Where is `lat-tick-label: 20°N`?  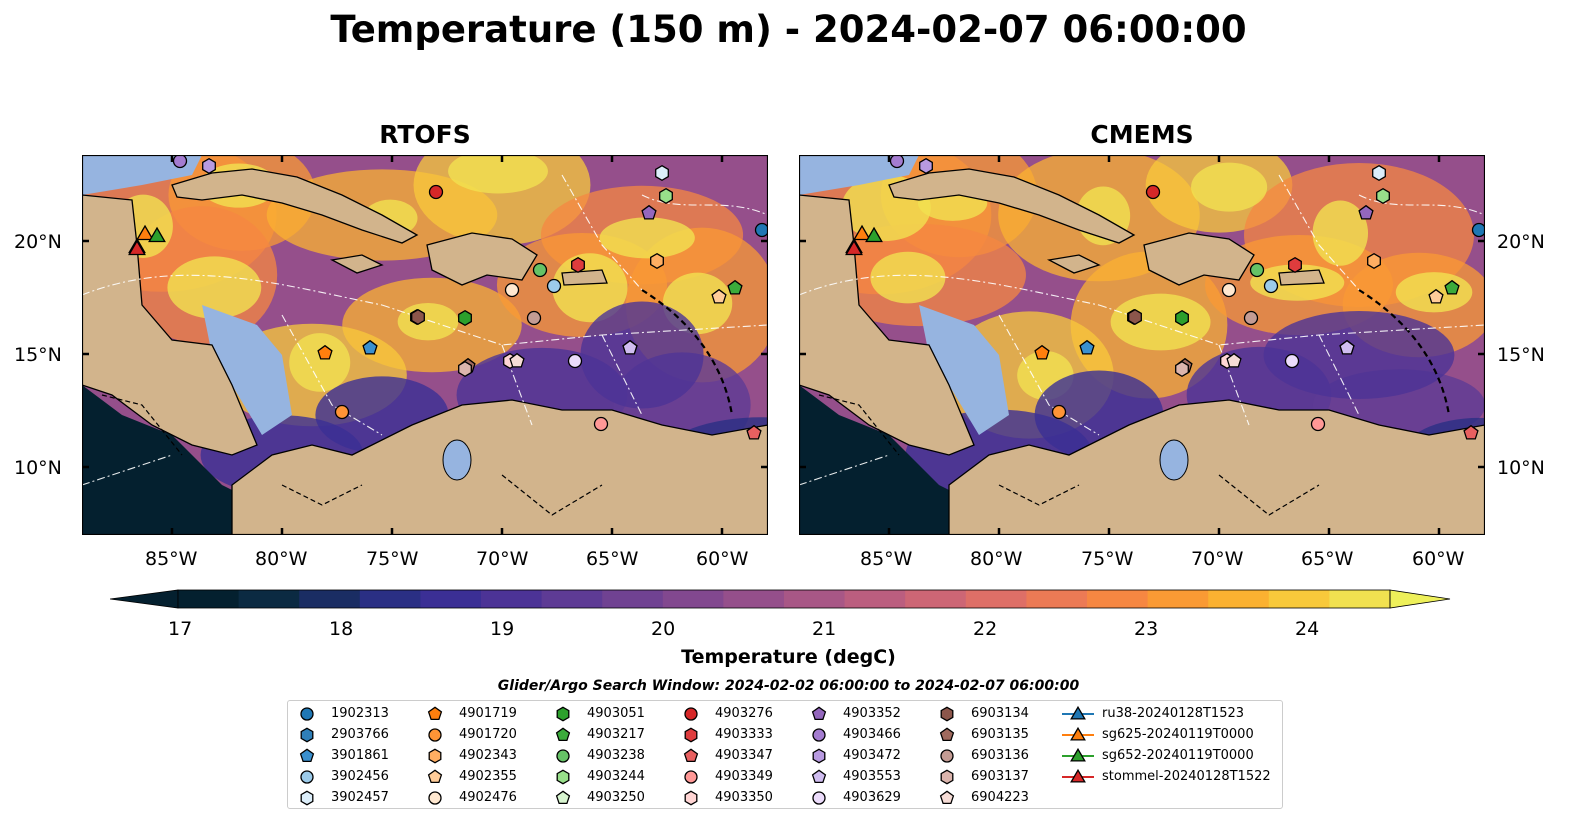
lat-tick-label: 20°N is located at coordinates (38, 242).